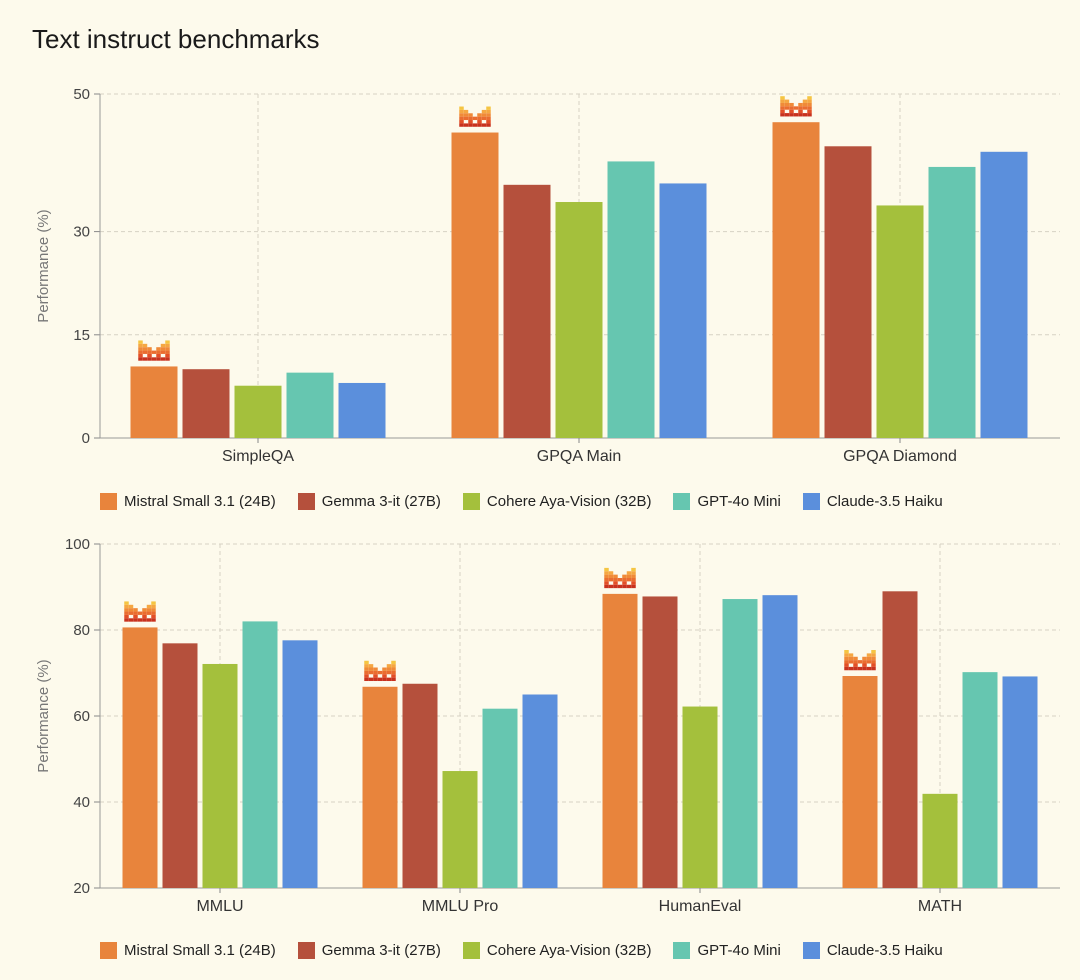  Describe the element at coordinates (81, 94) in the screenshot. I see `y-tick-label: 50` at that location.